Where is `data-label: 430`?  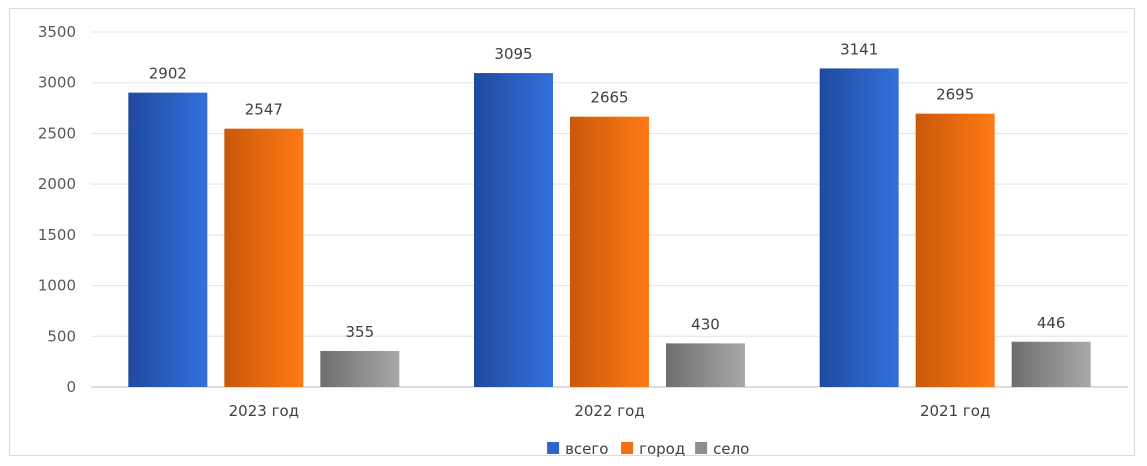 data-label: 430 is located at coordinates (705, 324).